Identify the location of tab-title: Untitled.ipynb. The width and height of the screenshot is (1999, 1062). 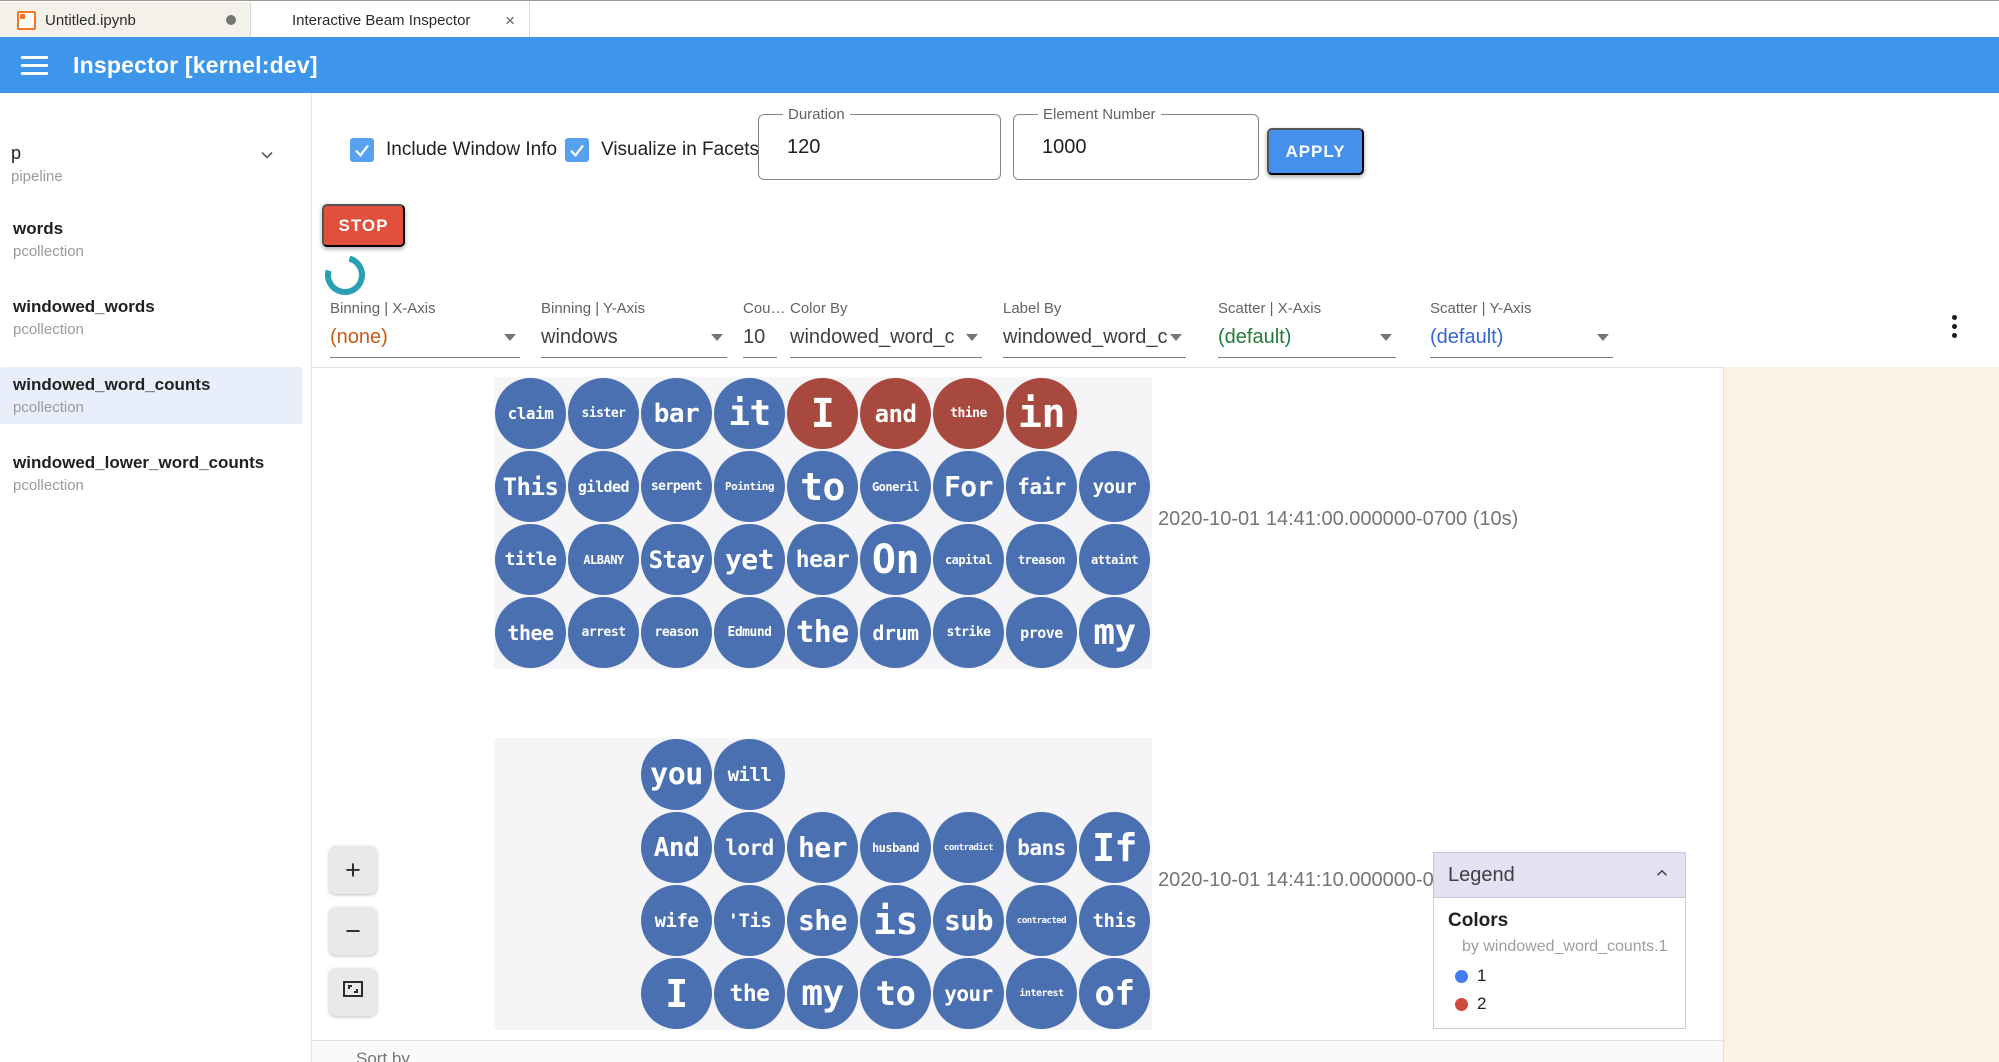
(90, 20).